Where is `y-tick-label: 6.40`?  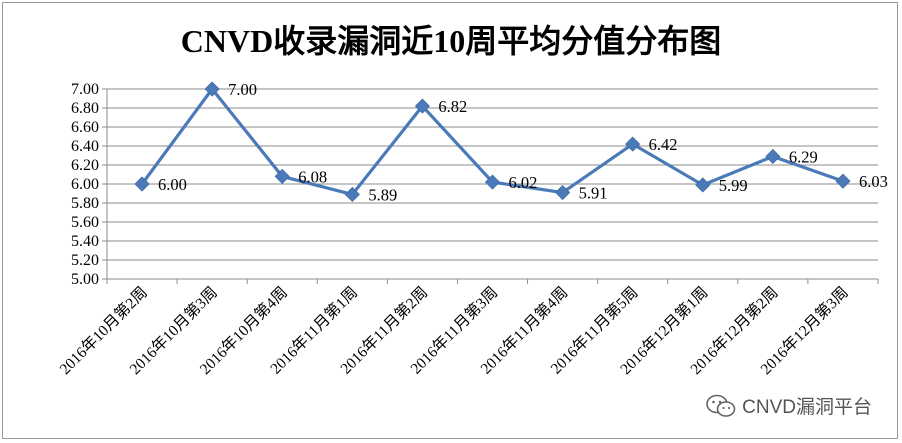
y-tick-label: 6.40 is located at coordinates (85, 146).